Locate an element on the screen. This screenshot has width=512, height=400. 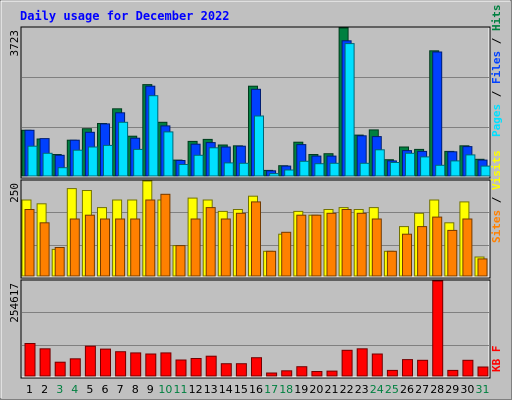
legend-panel-1: Pages / Files / Hits is located at coordinates (496, 71).